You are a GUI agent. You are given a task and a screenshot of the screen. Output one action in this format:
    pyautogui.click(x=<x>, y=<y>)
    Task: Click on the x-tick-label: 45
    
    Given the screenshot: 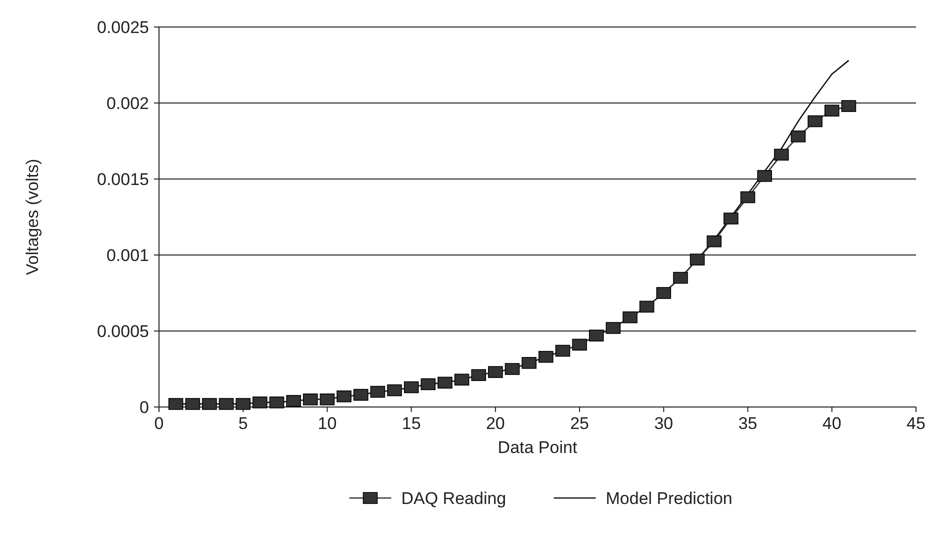 What is the action you would take?
    pyautogui.click(x=916, y=423)
    